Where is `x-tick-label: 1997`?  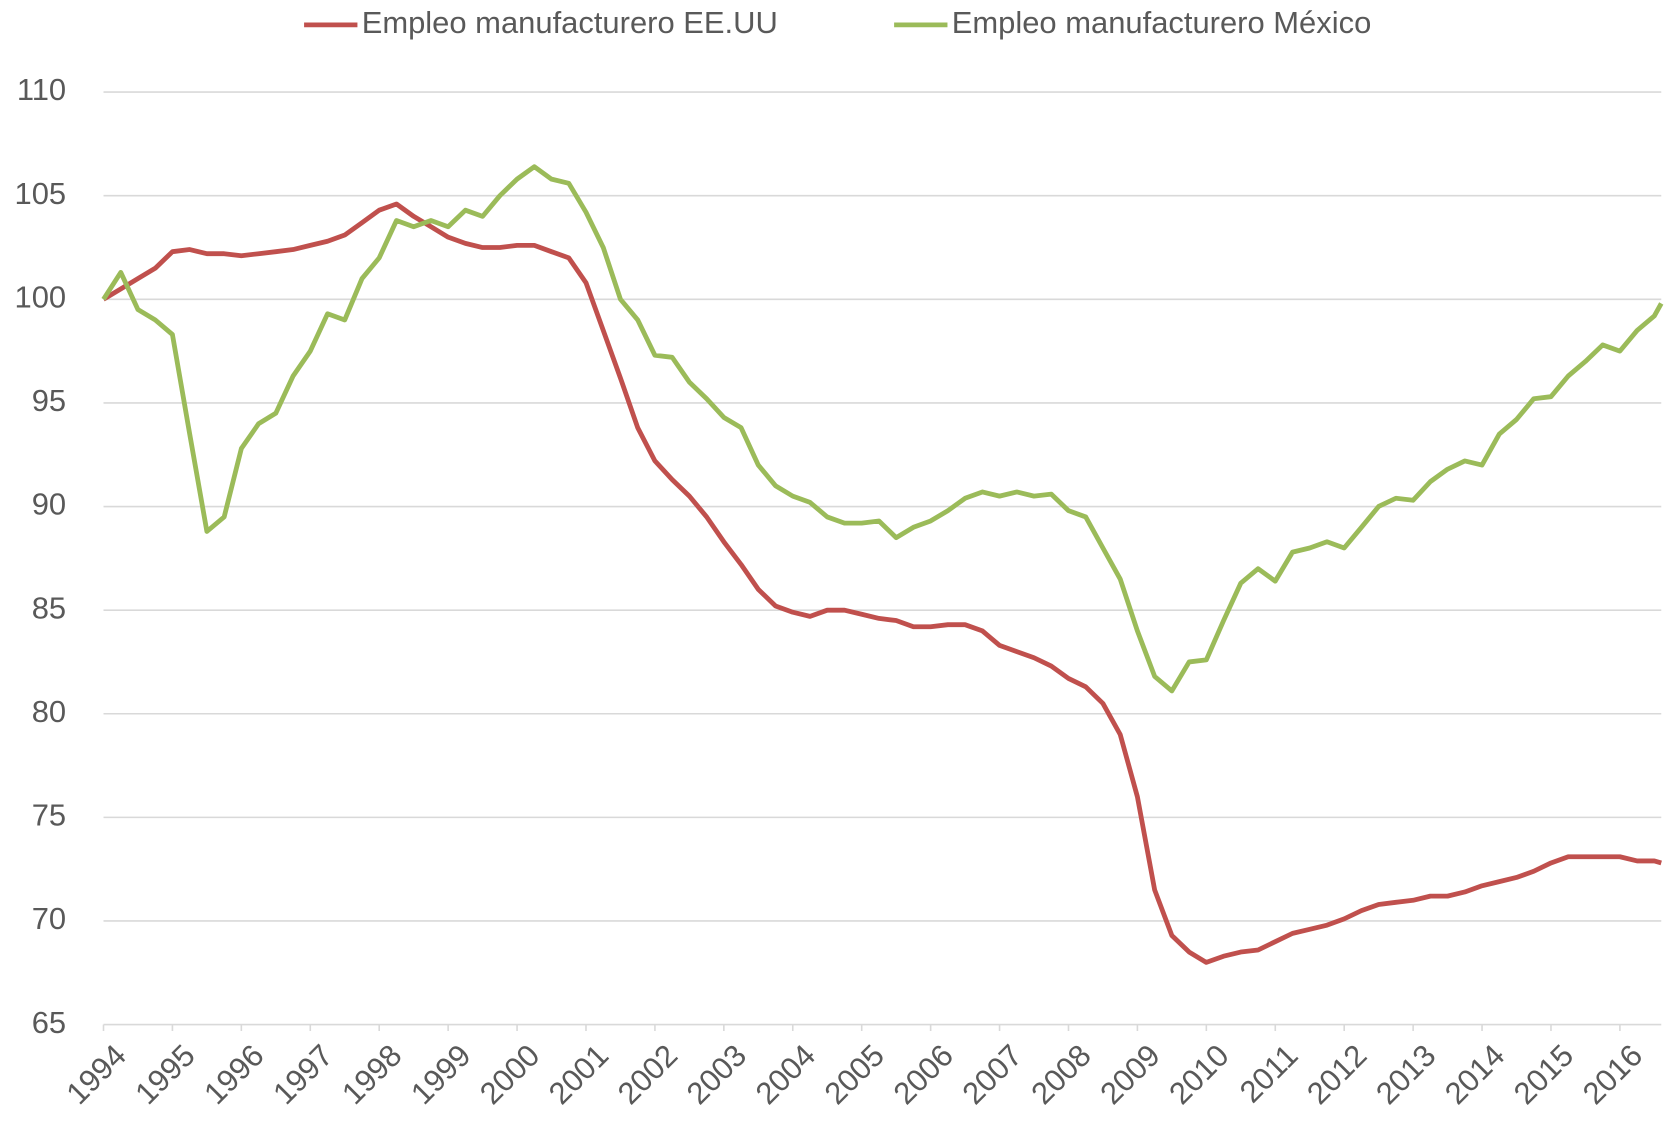
x-tick-label: 1997 is located at coordinates (302, 1074).